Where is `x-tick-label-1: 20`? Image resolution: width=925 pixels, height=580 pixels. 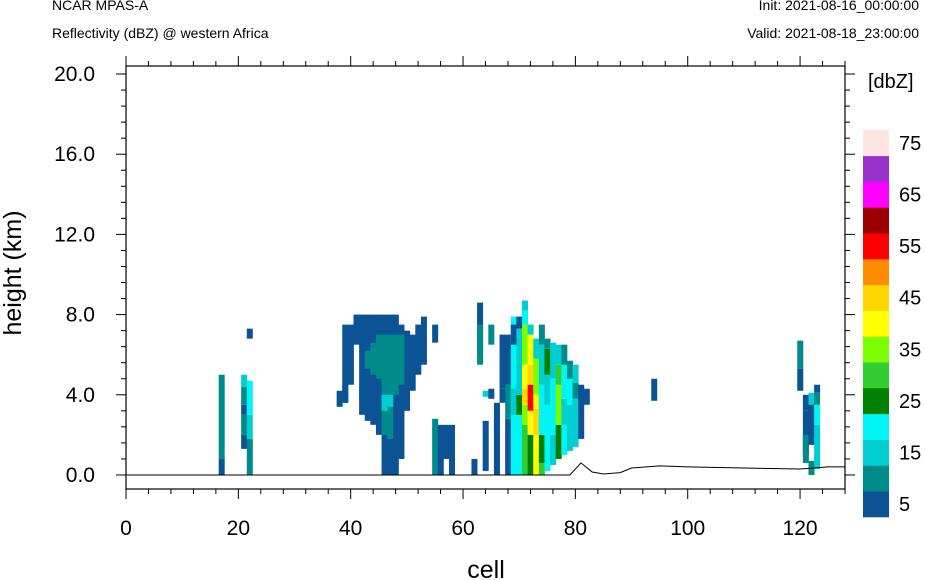 x-tick-label-1: 20 is located at coordinates (238, 528).